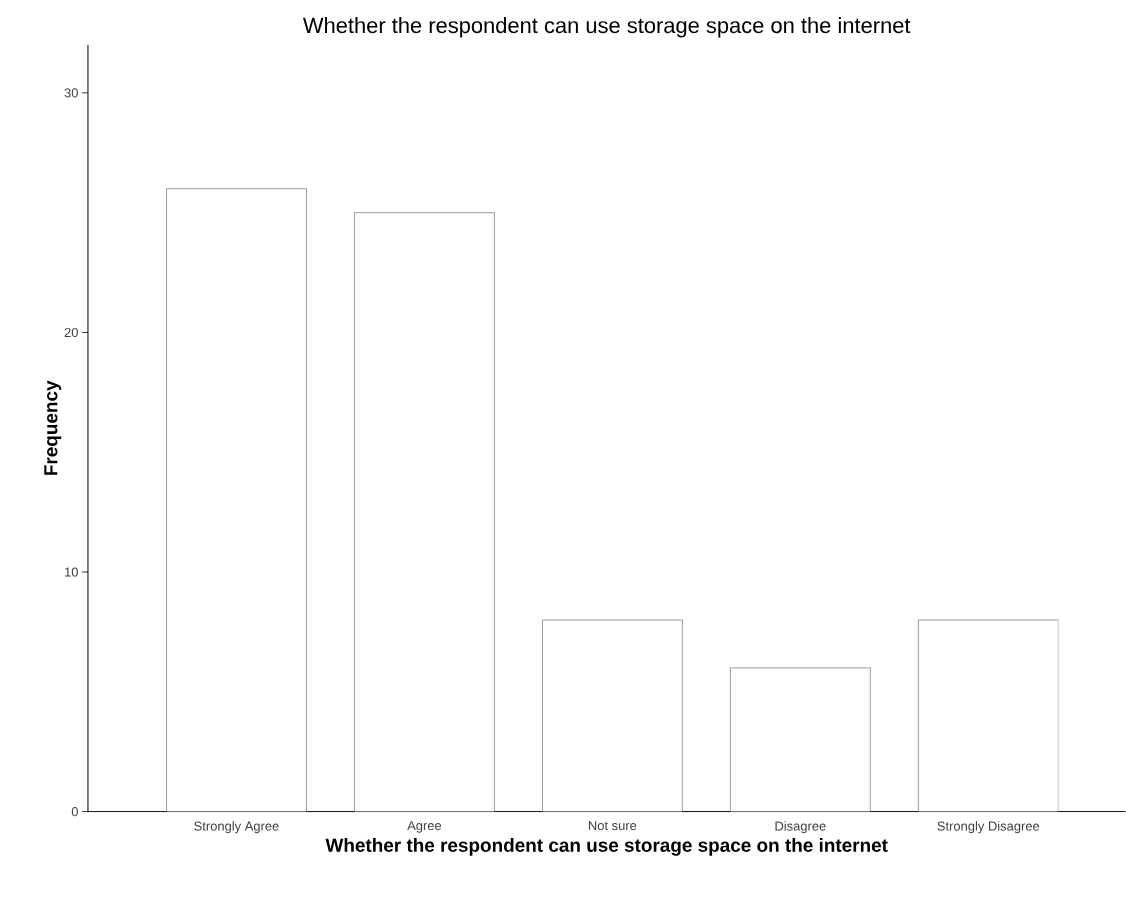 The width and height of the screenshot is (1126, 899). Describe the element at coordinates (71, 93) in the screenshot. I see `y-tick-label: 30` at that location.